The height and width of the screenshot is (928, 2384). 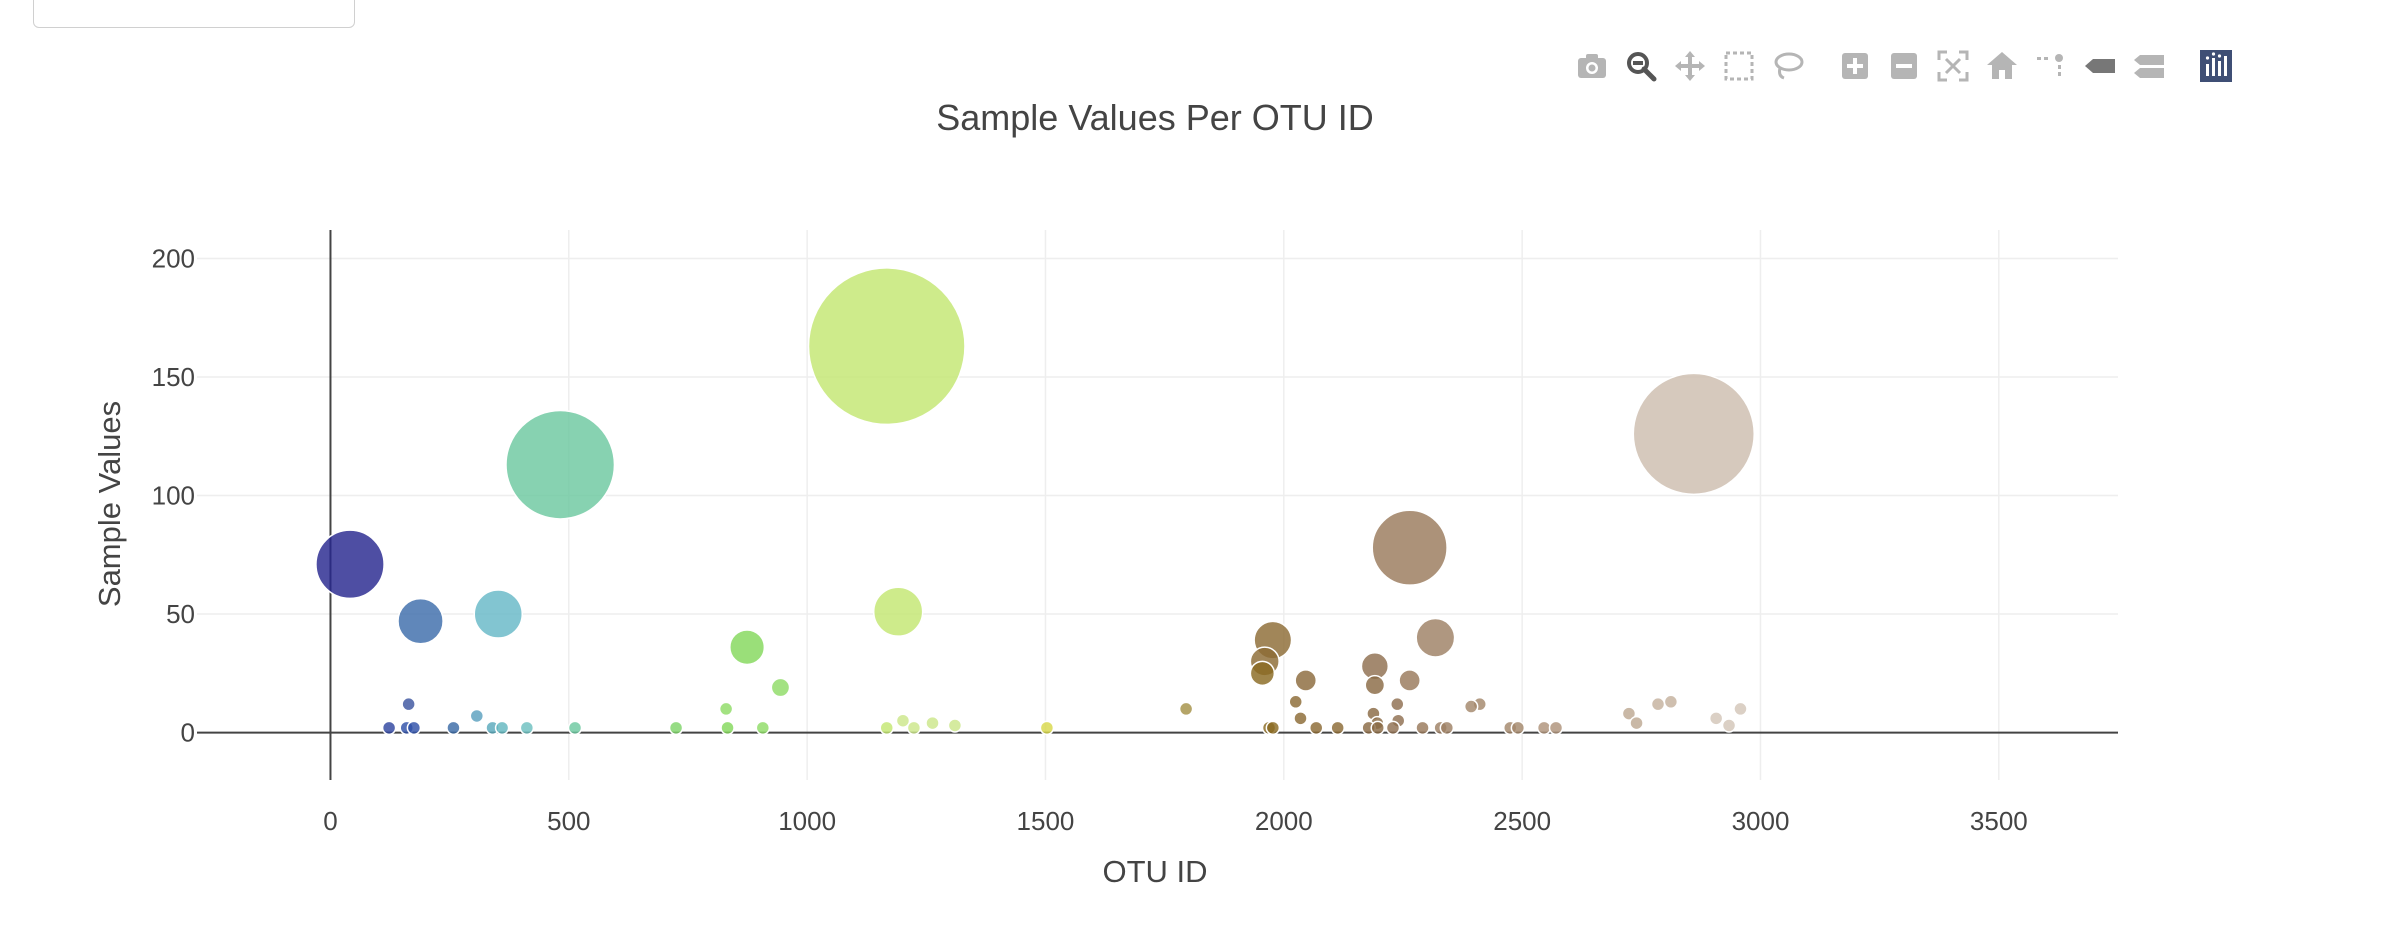 What do you see at coordinates (1284, 821) in the screenshot?
I see `x-tick-label: 2000` at bounding box center [1284, 821].